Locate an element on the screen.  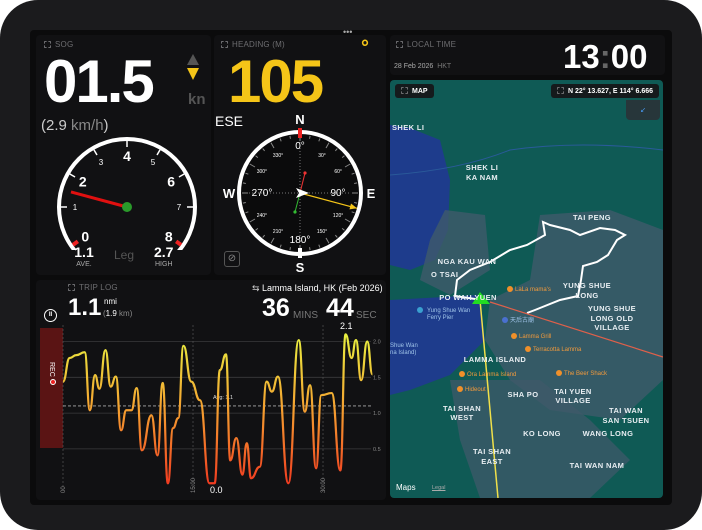
map-poi-label: LaLa mama's is located at coordinates (533, 290).